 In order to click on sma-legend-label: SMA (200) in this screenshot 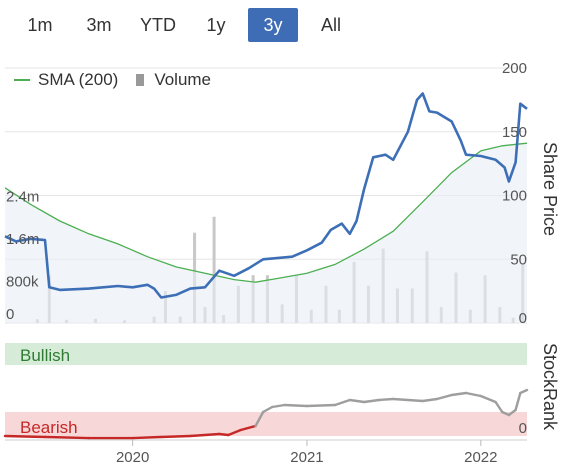, I will do `click(78, 79)`.